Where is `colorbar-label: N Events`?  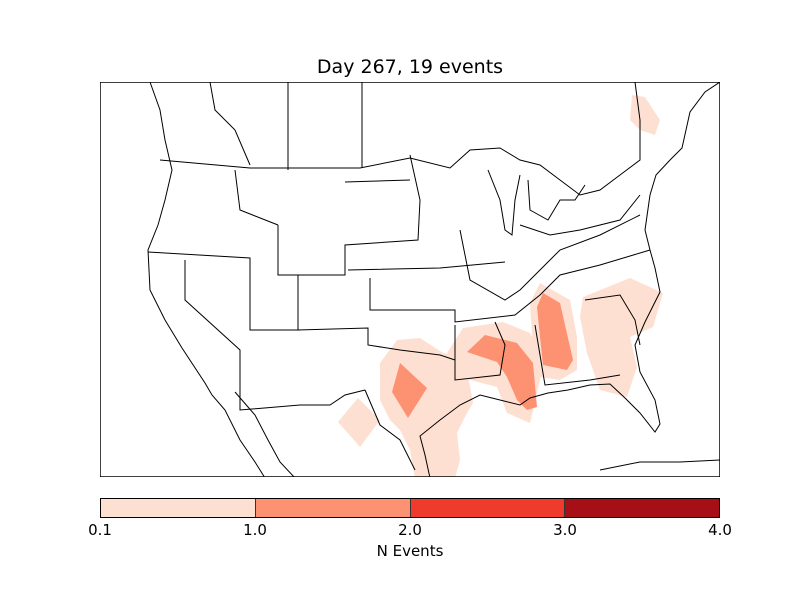
colorbar-label: N Events is located at coordinates (410, 551).